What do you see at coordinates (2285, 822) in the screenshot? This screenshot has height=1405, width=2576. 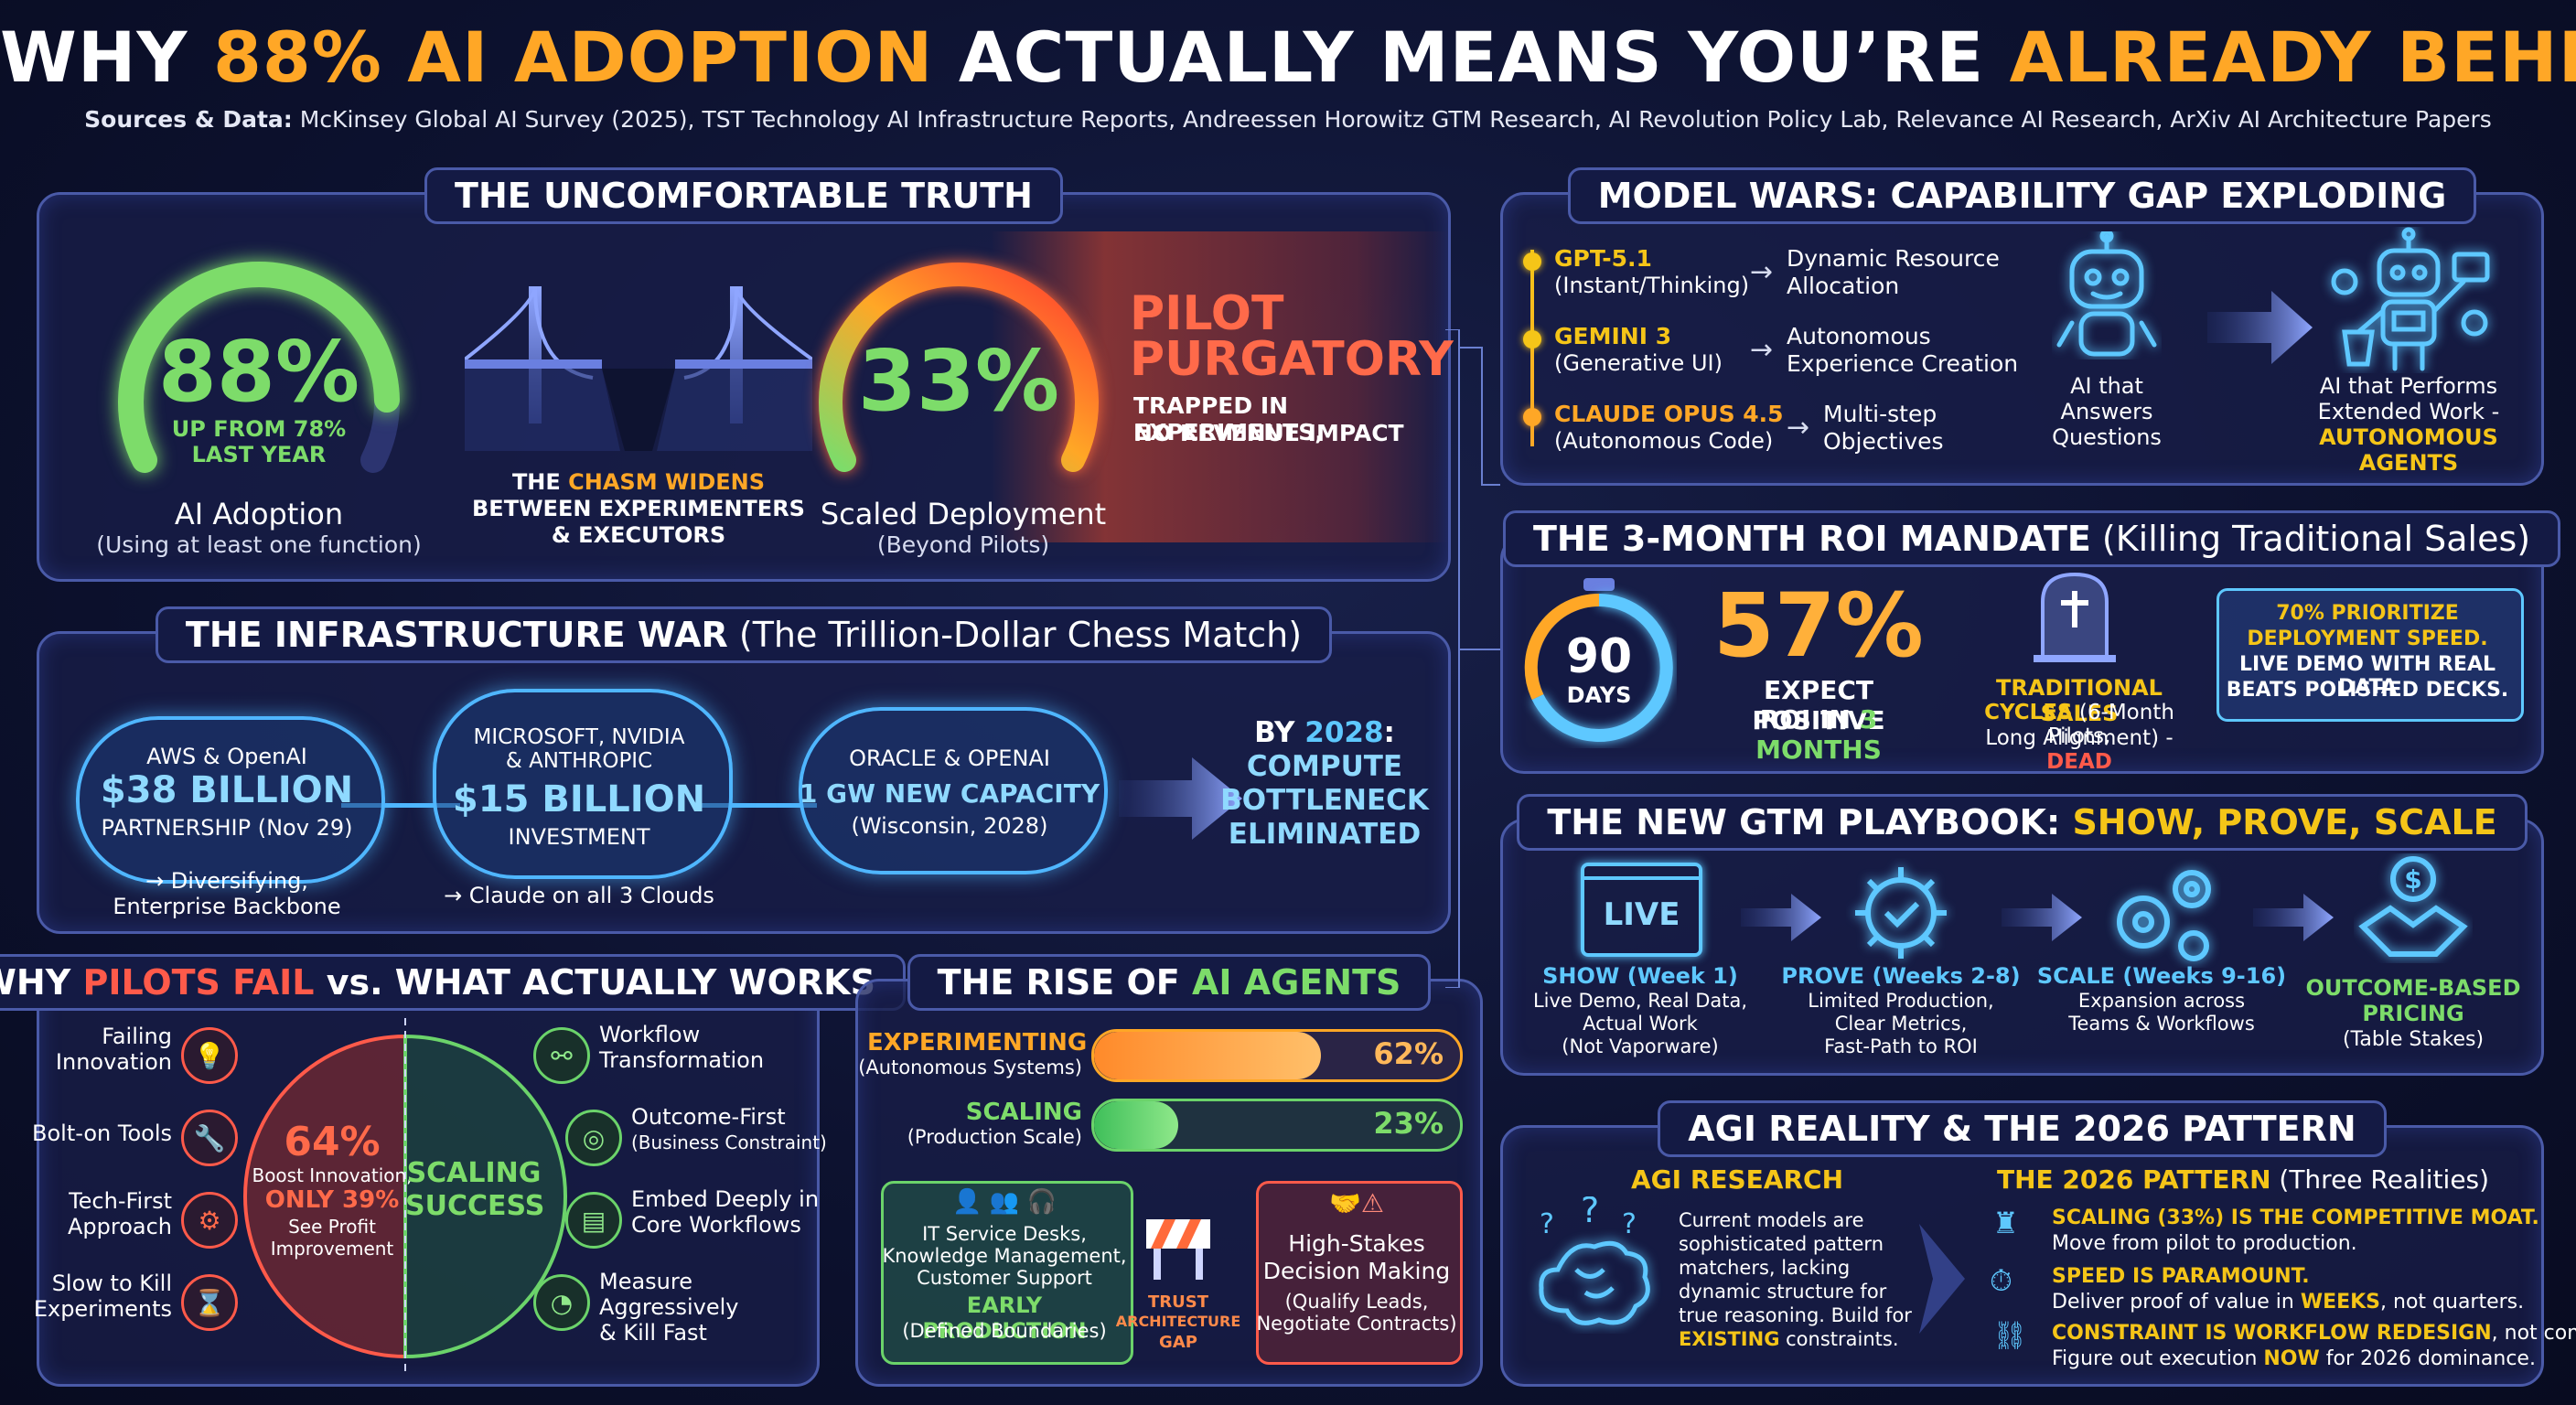 I see `title-highlight: SHOW, PROVE, SCALE` at bounding box center [2285, 822].